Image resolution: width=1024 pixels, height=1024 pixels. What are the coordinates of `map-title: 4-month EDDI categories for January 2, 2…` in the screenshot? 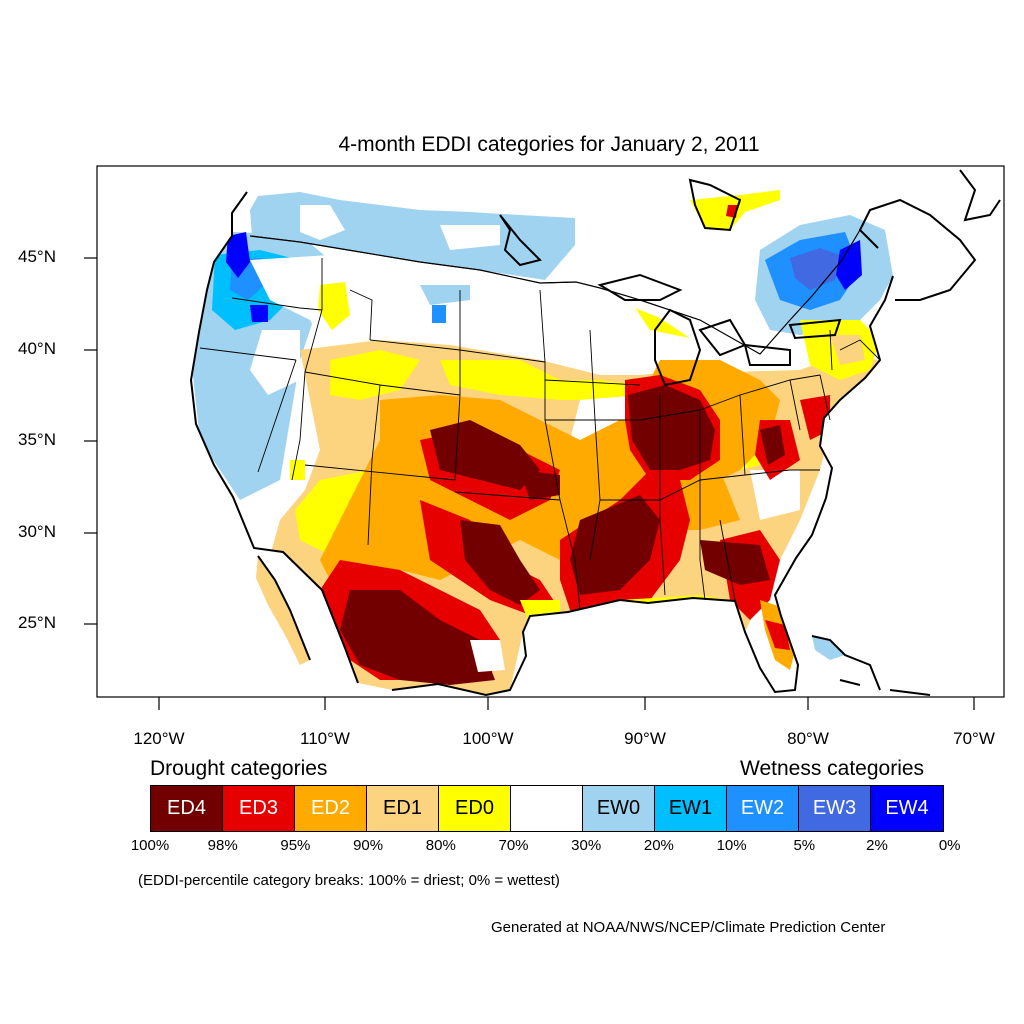 It's located at (512, 145).